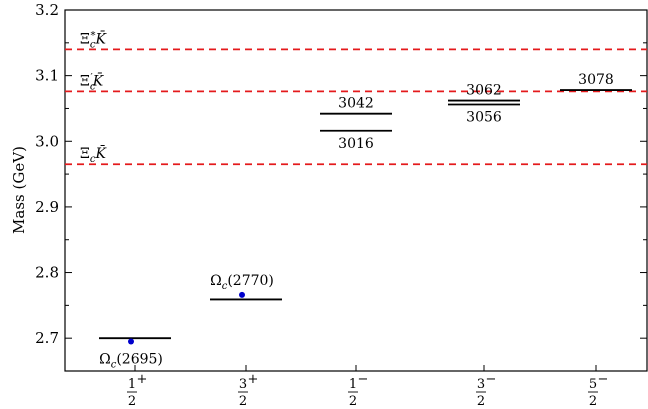 Image resolution: width=648 pixels, height=409 pixels. Describe the element at coordinates (131, 360) in the screenshot. I see `experimental-state-label: Ωc(2695)` at that location.